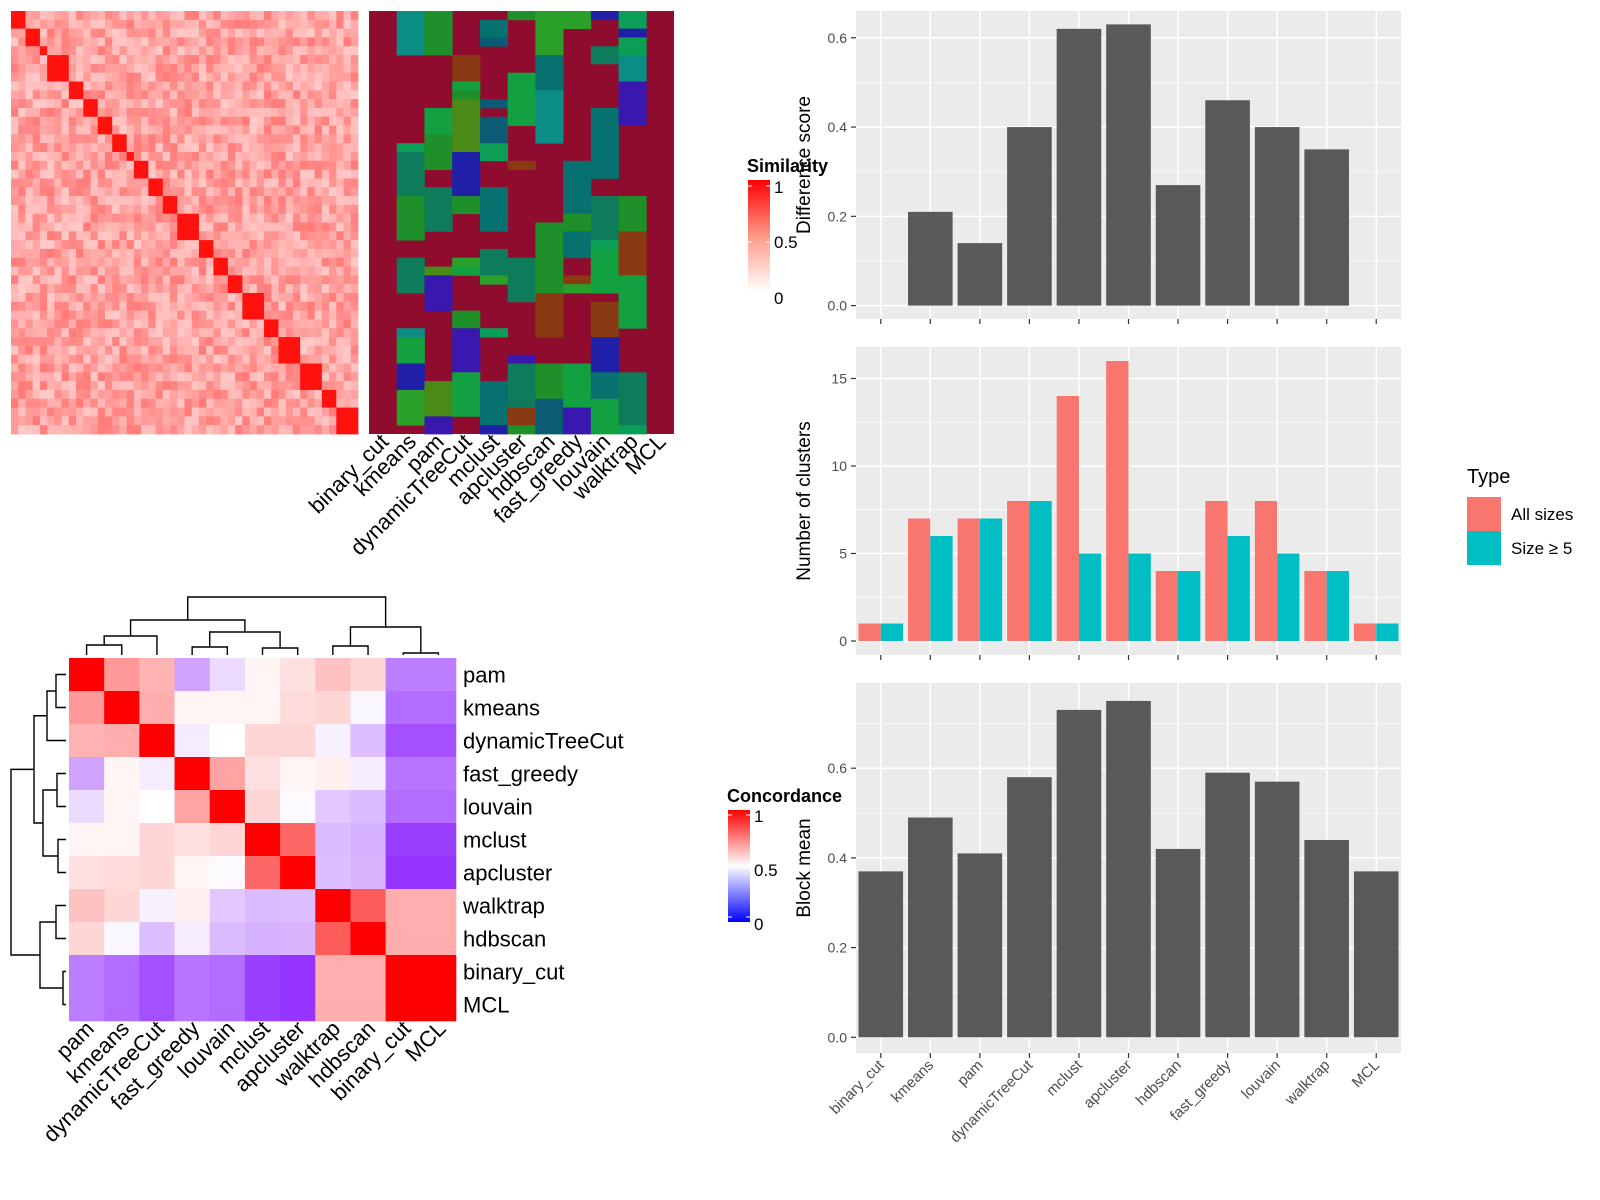 The image size is (1600, 1200). I want to click on concordance-row-dendrogram, so click(38, 839).